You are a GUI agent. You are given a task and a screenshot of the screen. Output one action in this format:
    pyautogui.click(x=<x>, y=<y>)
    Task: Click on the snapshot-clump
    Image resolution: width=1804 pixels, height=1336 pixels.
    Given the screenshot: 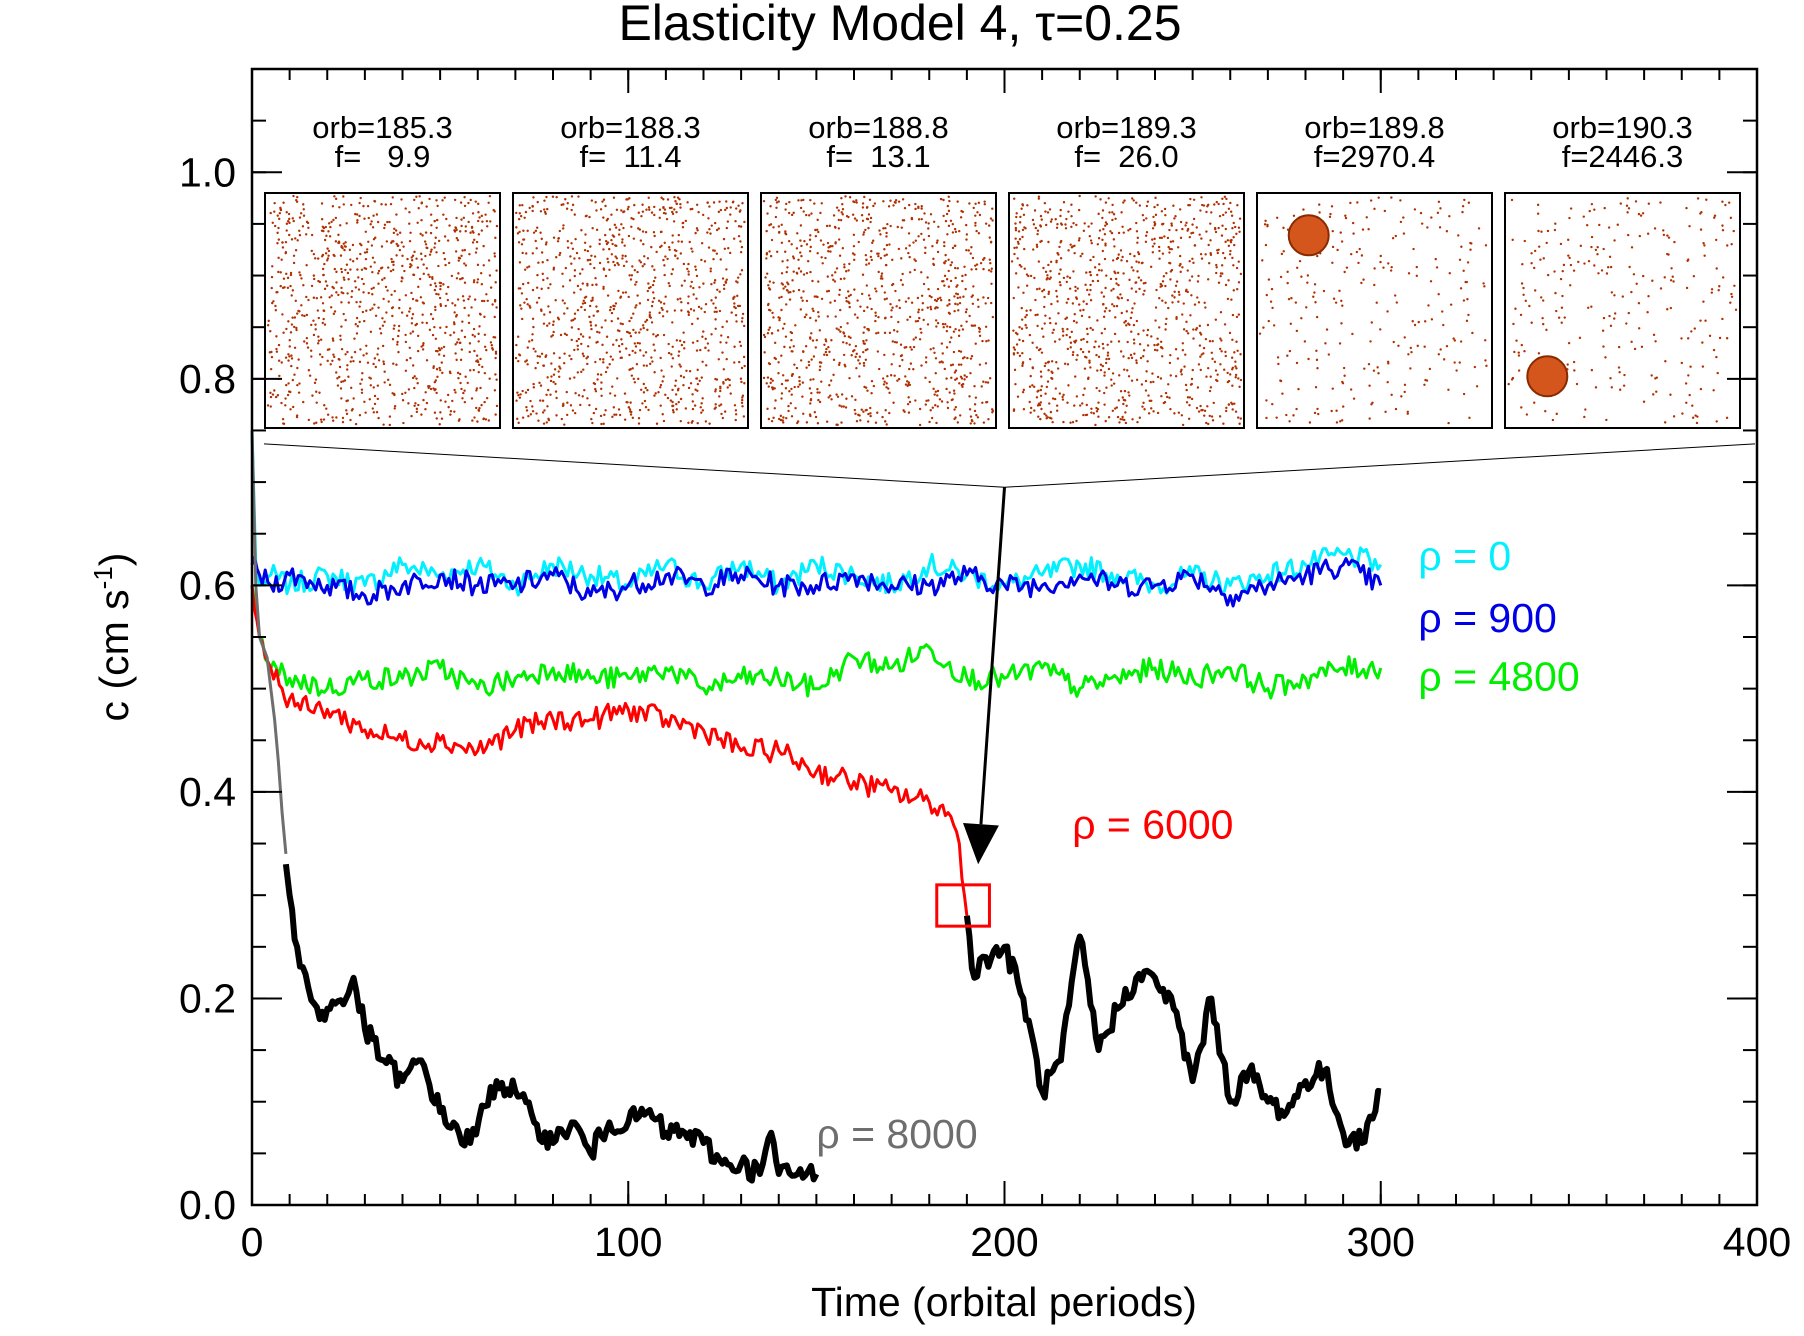 What is the action you would take?
    pyautogui.click(x=1547, y=376)
    